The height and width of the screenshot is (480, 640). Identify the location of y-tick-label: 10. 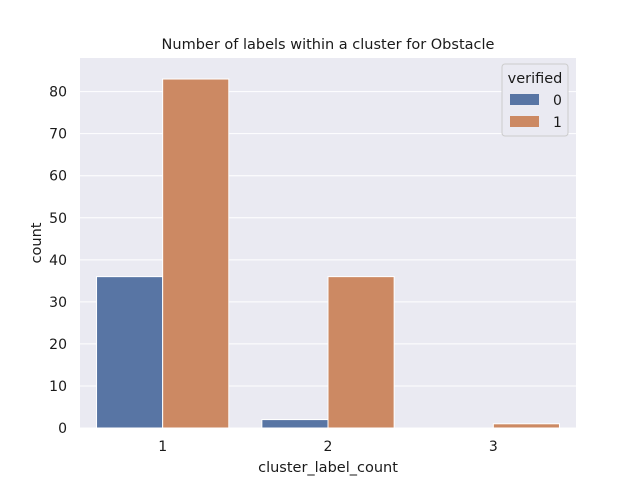
(58, 387).